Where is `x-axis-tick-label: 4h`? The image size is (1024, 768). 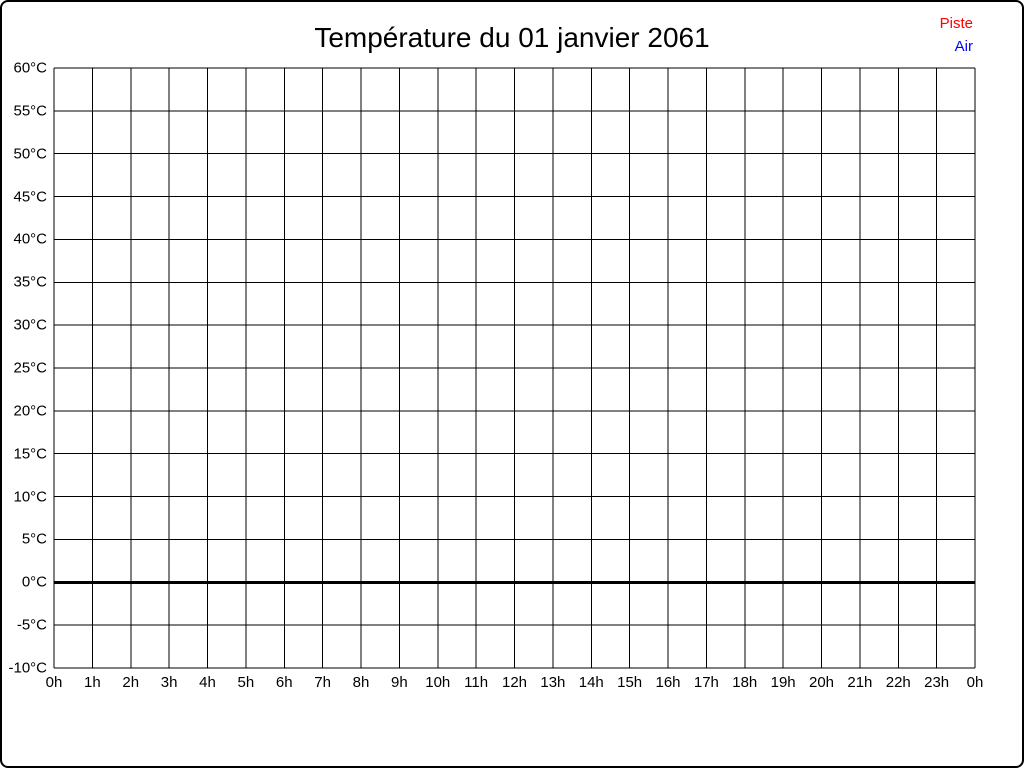
x-axis-tick-label: 4h is located at coordinates (207, 682).